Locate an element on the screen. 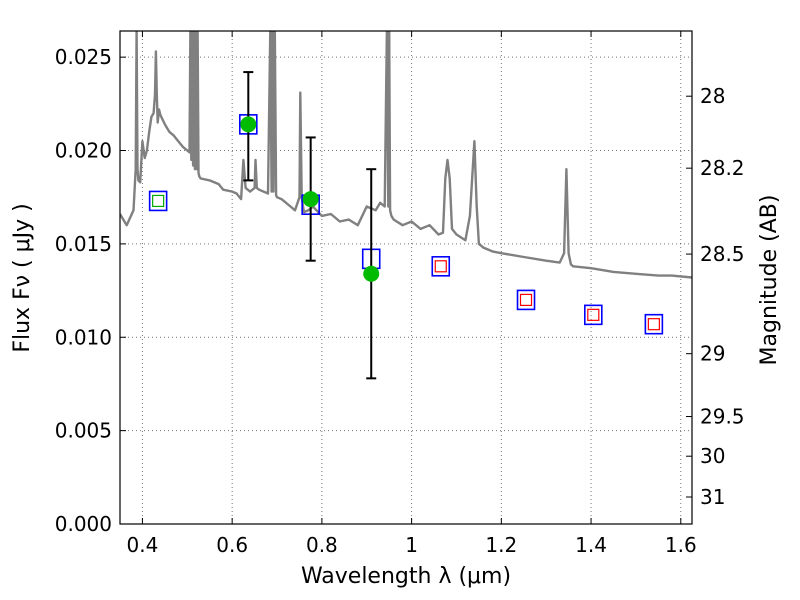 This screenshot has width=800, height=600. y-tick-label: 0.020 is located at coordinates (83, 151).